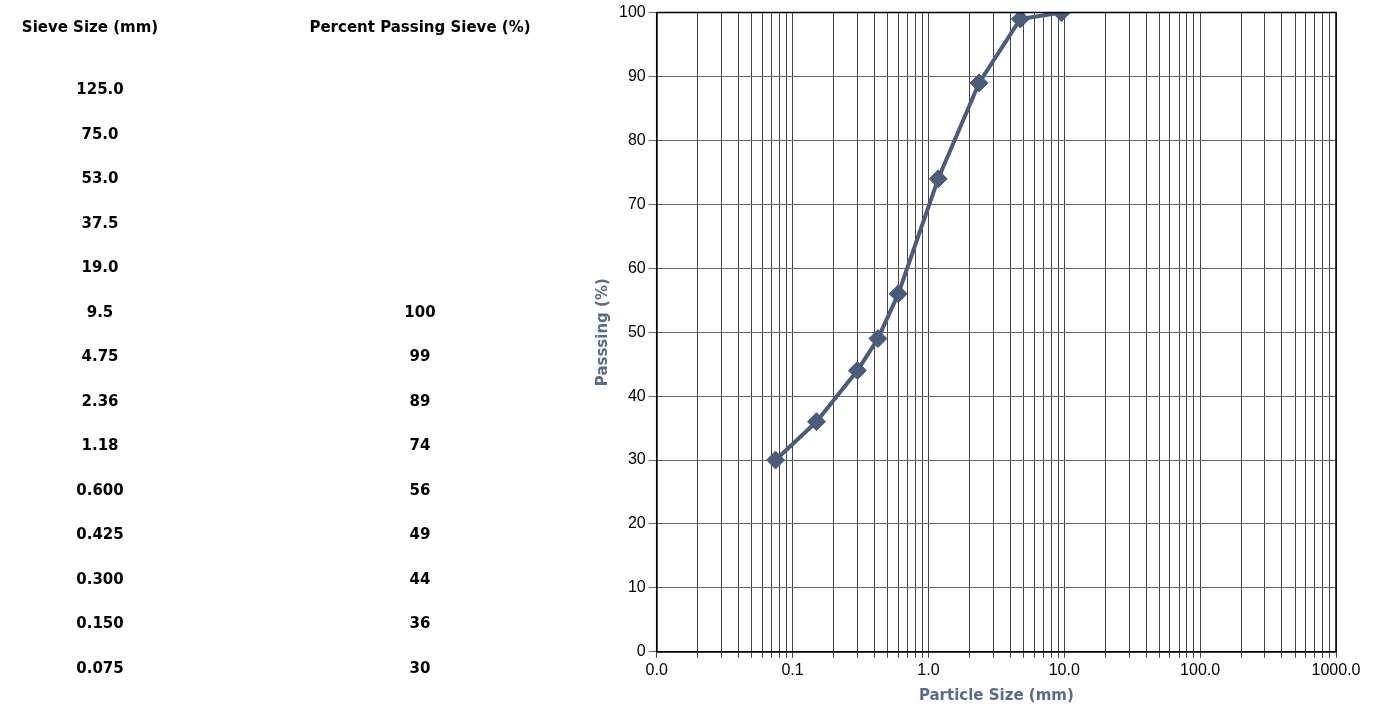 The width and height of the screenshot is (1378, 709). I want to click on y-tick-label: 100, so click(632, 12).